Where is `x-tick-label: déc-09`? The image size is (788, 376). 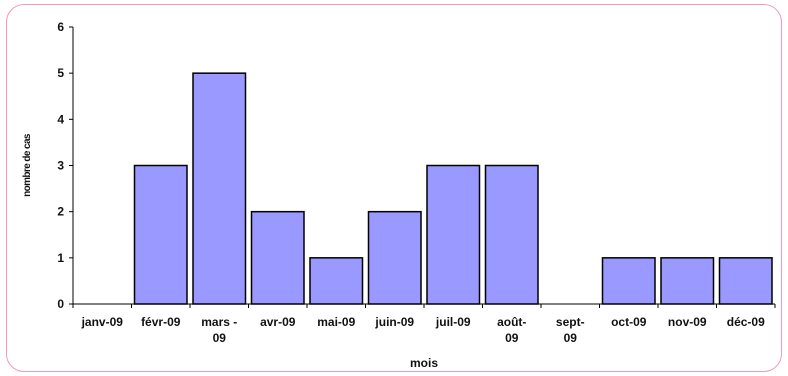 x-tick-label: déc-09 is located at coordinates (746, 322).